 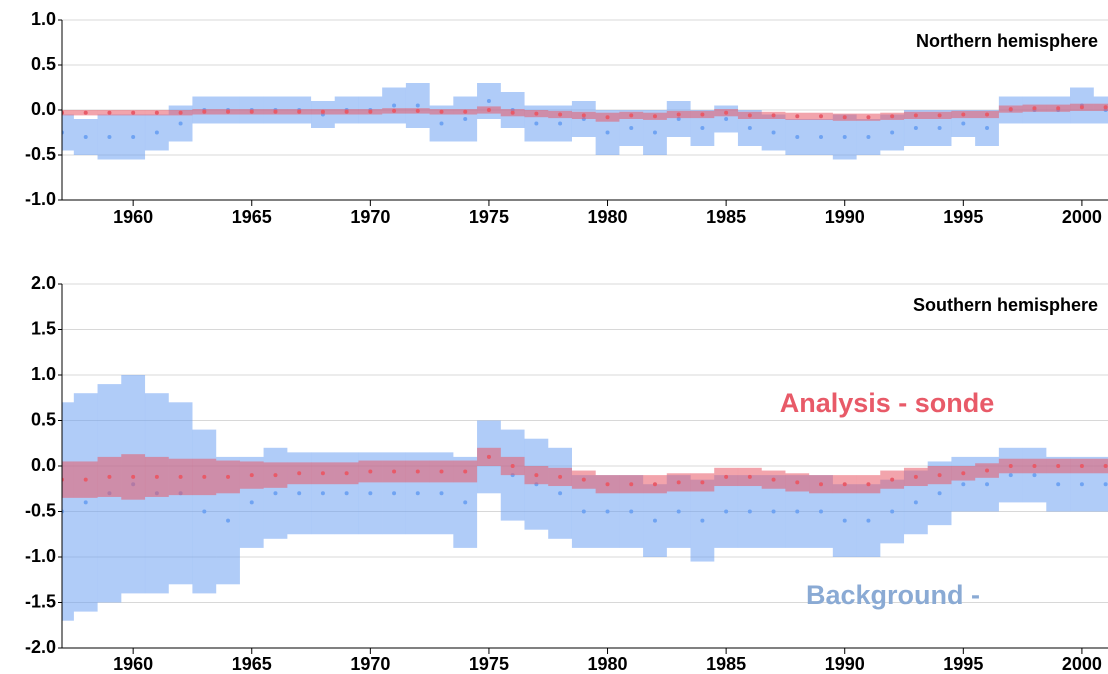 I want to click on y-tick-label: 0.0, so click(x=43, y=465).